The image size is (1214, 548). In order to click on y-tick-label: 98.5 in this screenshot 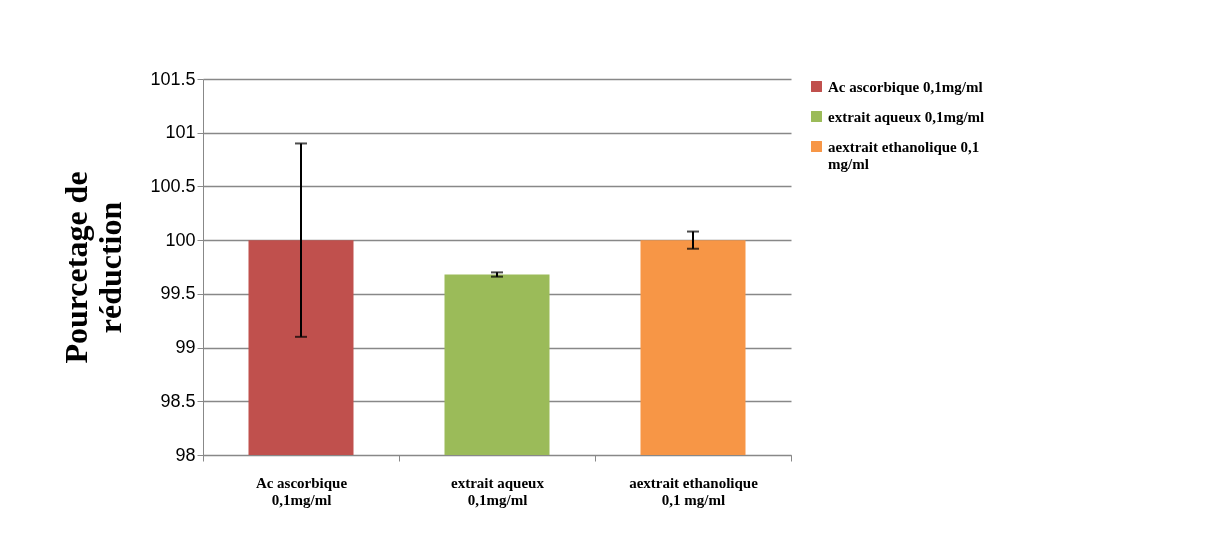, I will do `click(178, 400)`.